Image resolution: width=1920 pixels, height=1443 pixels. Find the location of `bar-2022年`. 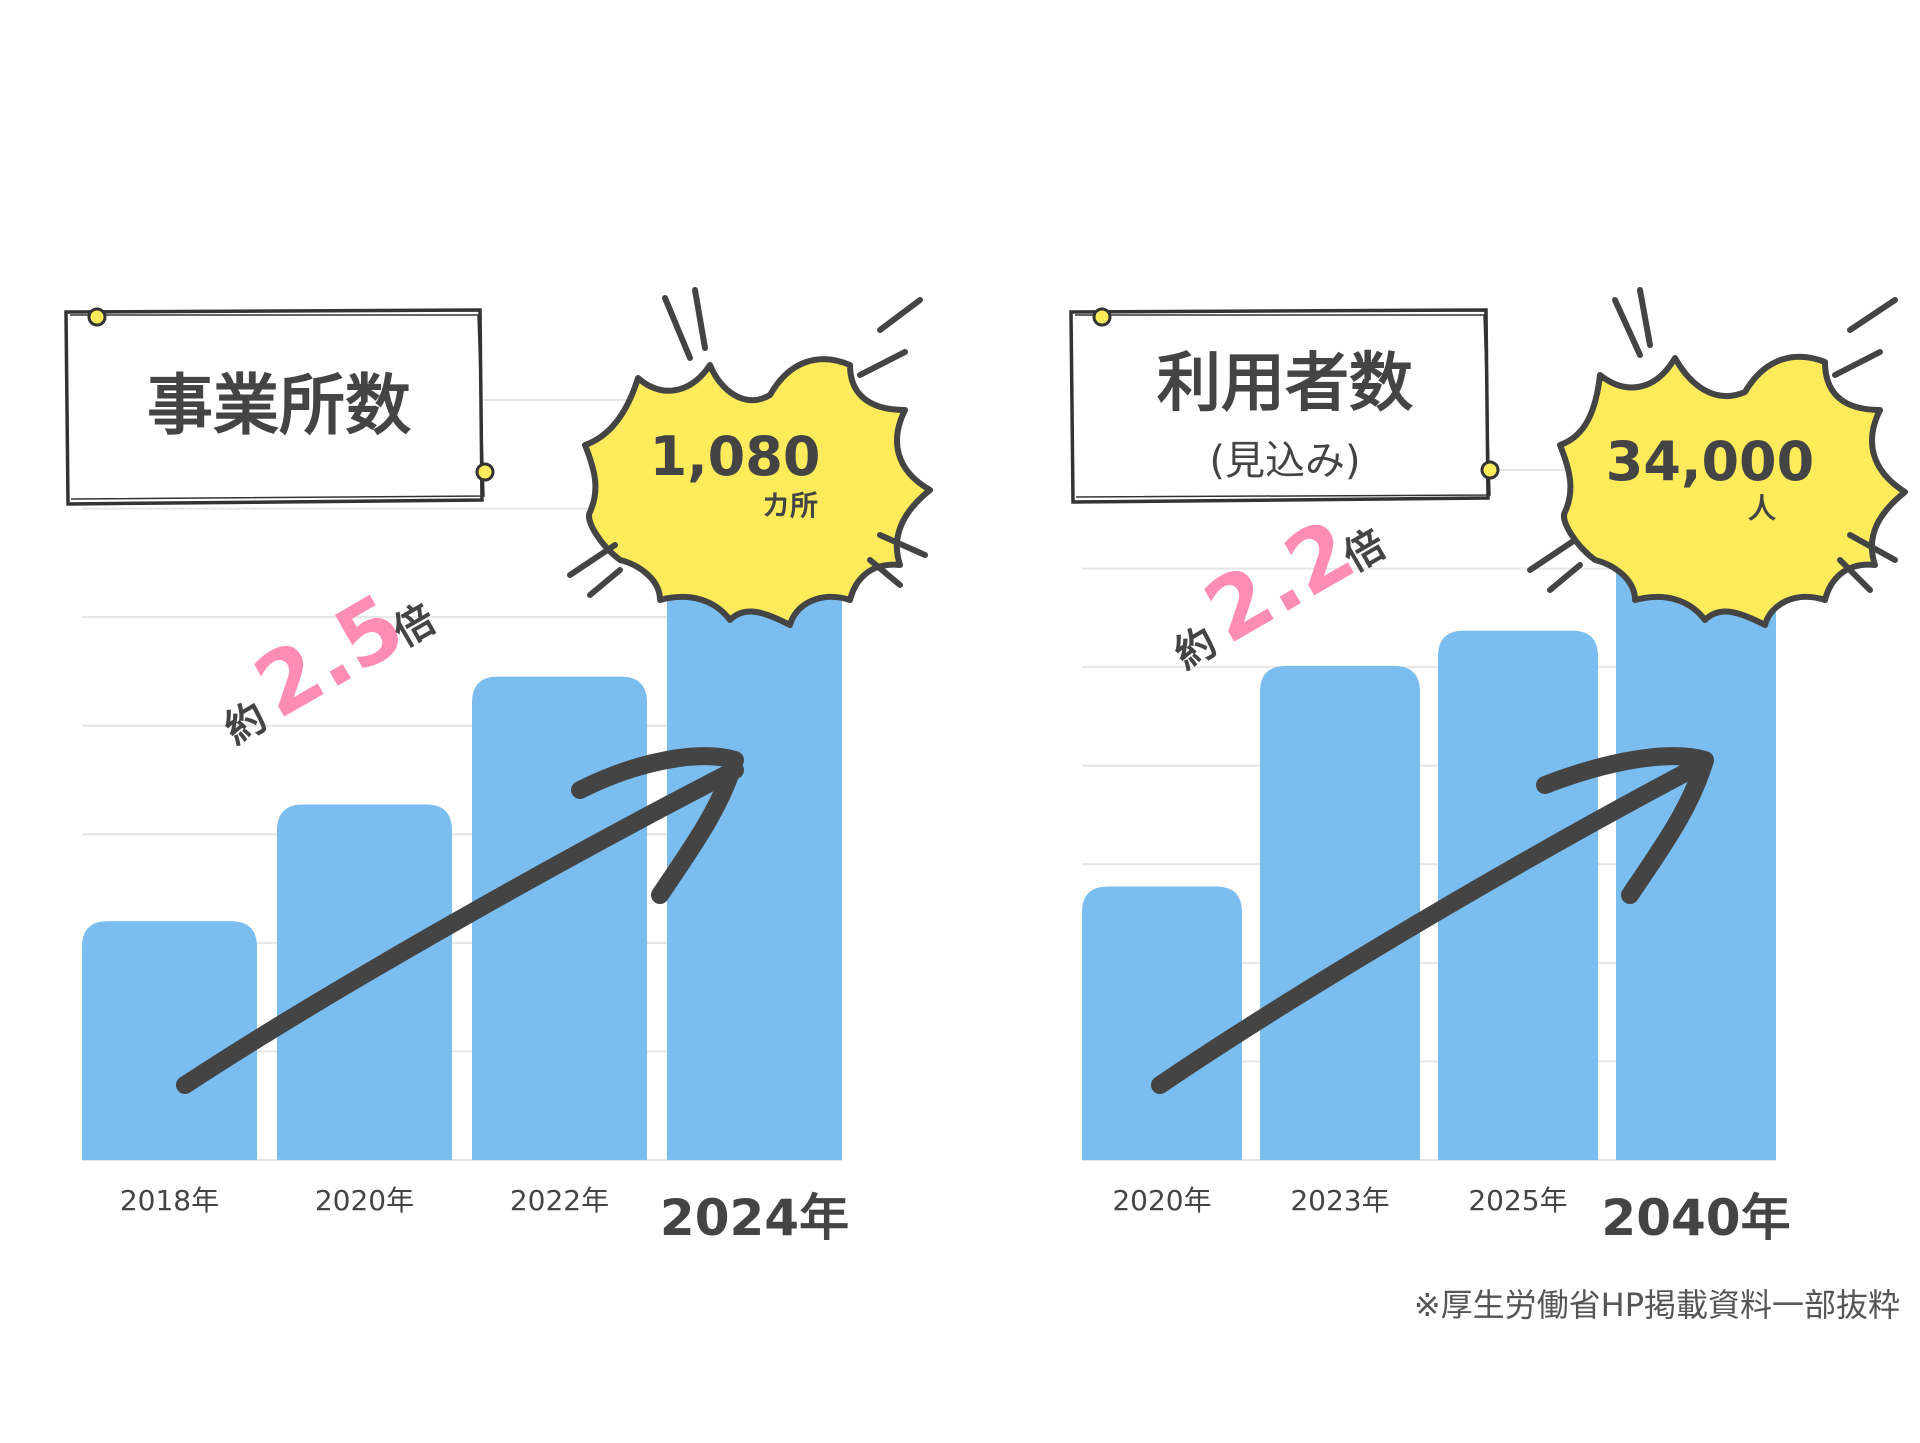

bar-2022年 is located at coordinates (559, 918).